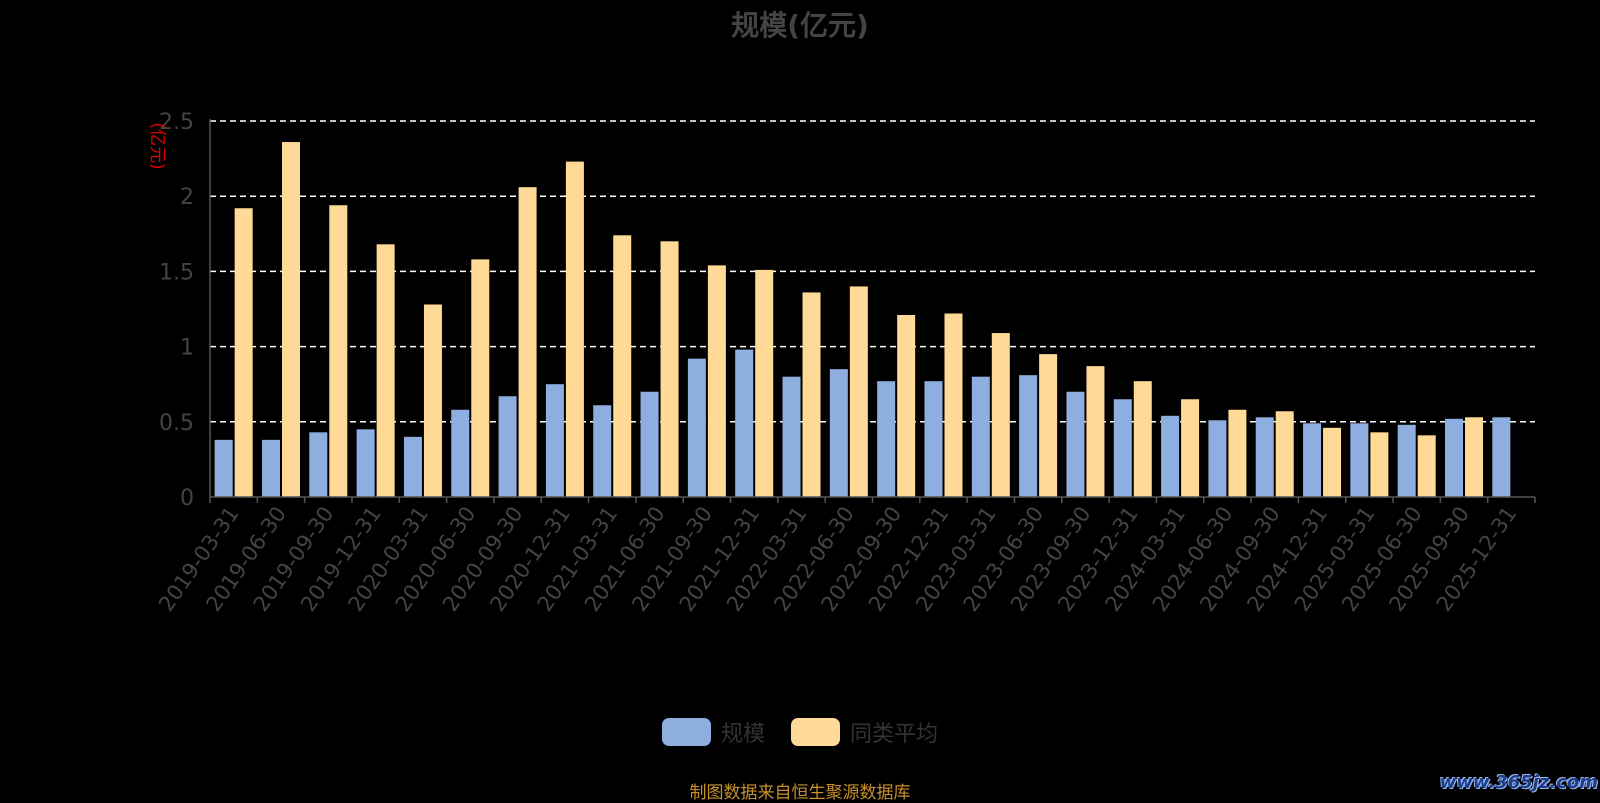 Image resolution: width=1600 pixels, height=803 pixels. Describe the element at coordinates (713, 732) in the screenshot. I see `legend-item-scale: 规模` at that location.